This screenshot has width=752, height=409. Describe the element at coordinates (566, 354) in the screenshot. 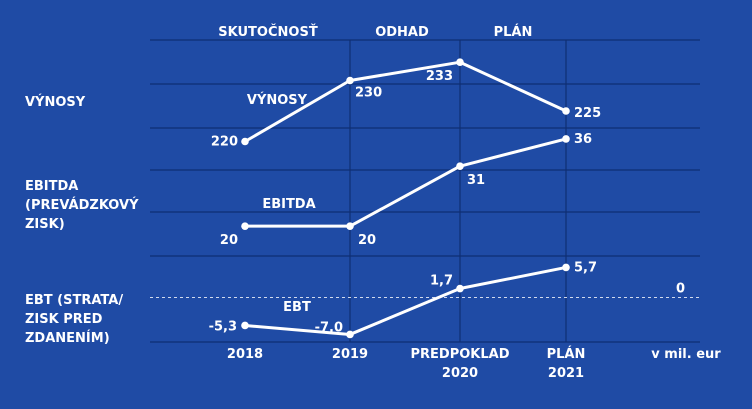

I see `x-tick-label: PLÁN` at that location.